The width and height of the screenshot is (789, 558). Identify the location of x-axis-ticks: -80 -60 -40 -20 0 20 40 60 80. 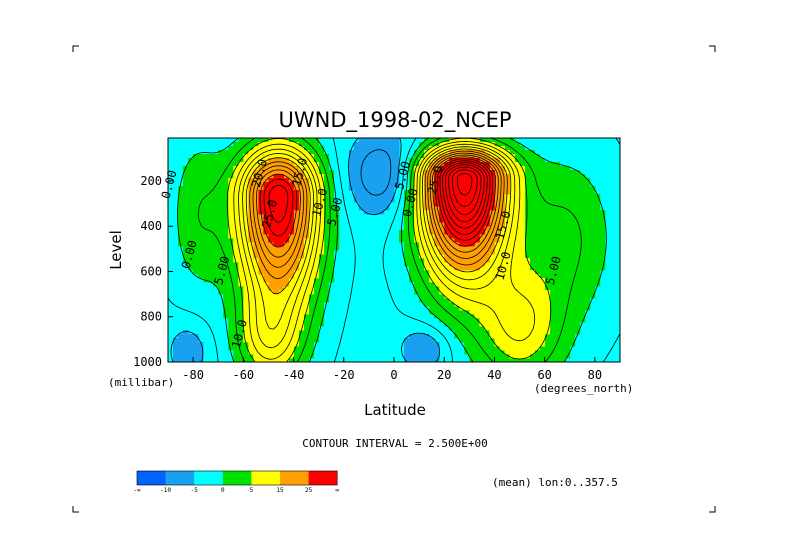
(392, 369).